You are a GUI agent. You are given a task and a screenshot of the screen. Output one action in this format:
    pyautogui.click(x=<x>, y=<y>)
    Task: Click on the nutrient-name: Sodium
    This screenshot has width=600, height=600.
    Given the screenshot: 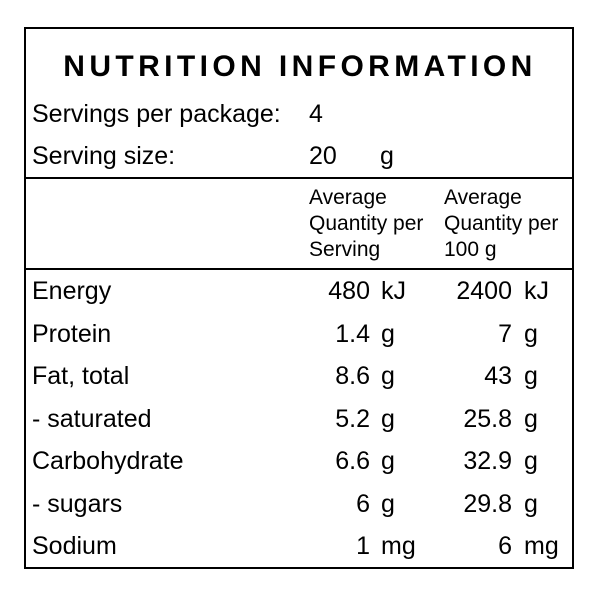 What is the action you would take?
    pyautogui.click(x=74, y=546)
    